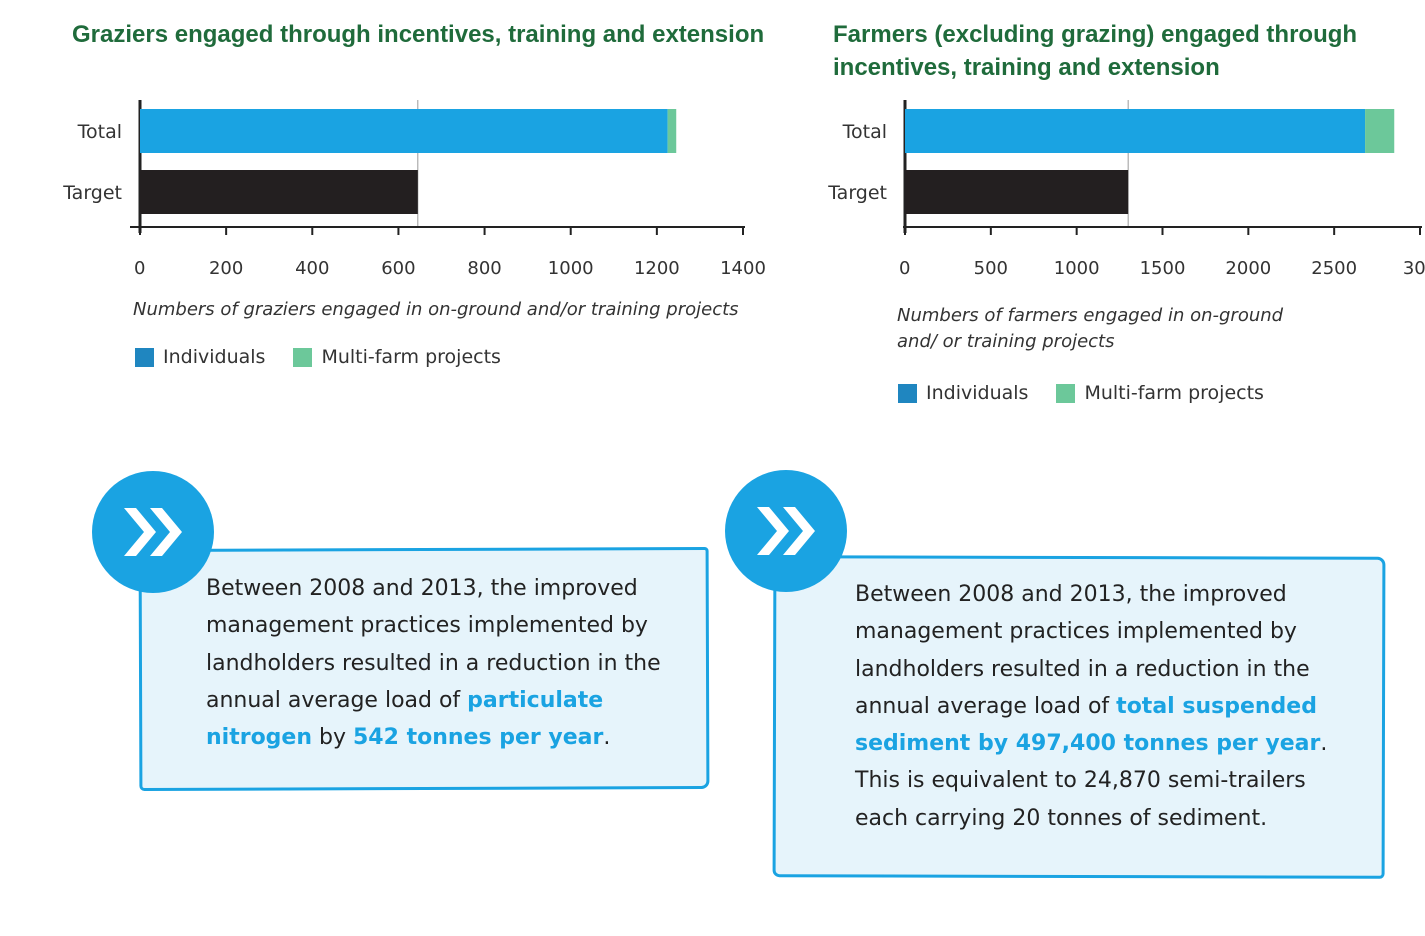 This screenshot has width=1425, height=936. I want to click on legend-graziers: Individuals Multi-farm projects, so click(332, 357).